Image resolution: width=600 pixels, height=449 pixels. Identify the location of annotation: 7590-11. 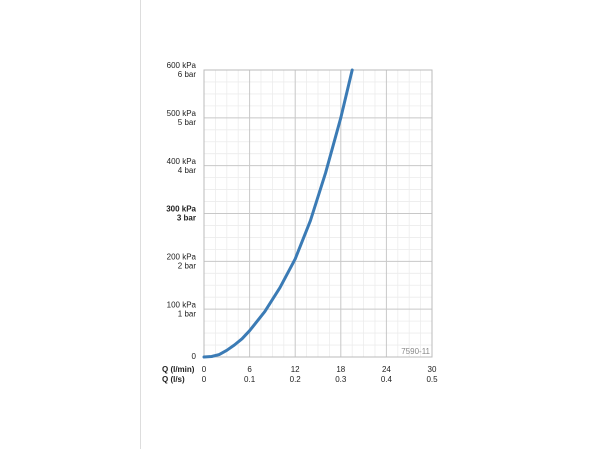
(415, 351).